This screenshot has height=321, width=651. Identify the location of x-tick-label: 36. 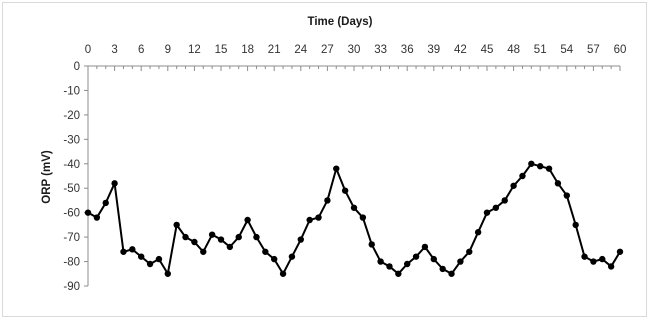
(407, 50).